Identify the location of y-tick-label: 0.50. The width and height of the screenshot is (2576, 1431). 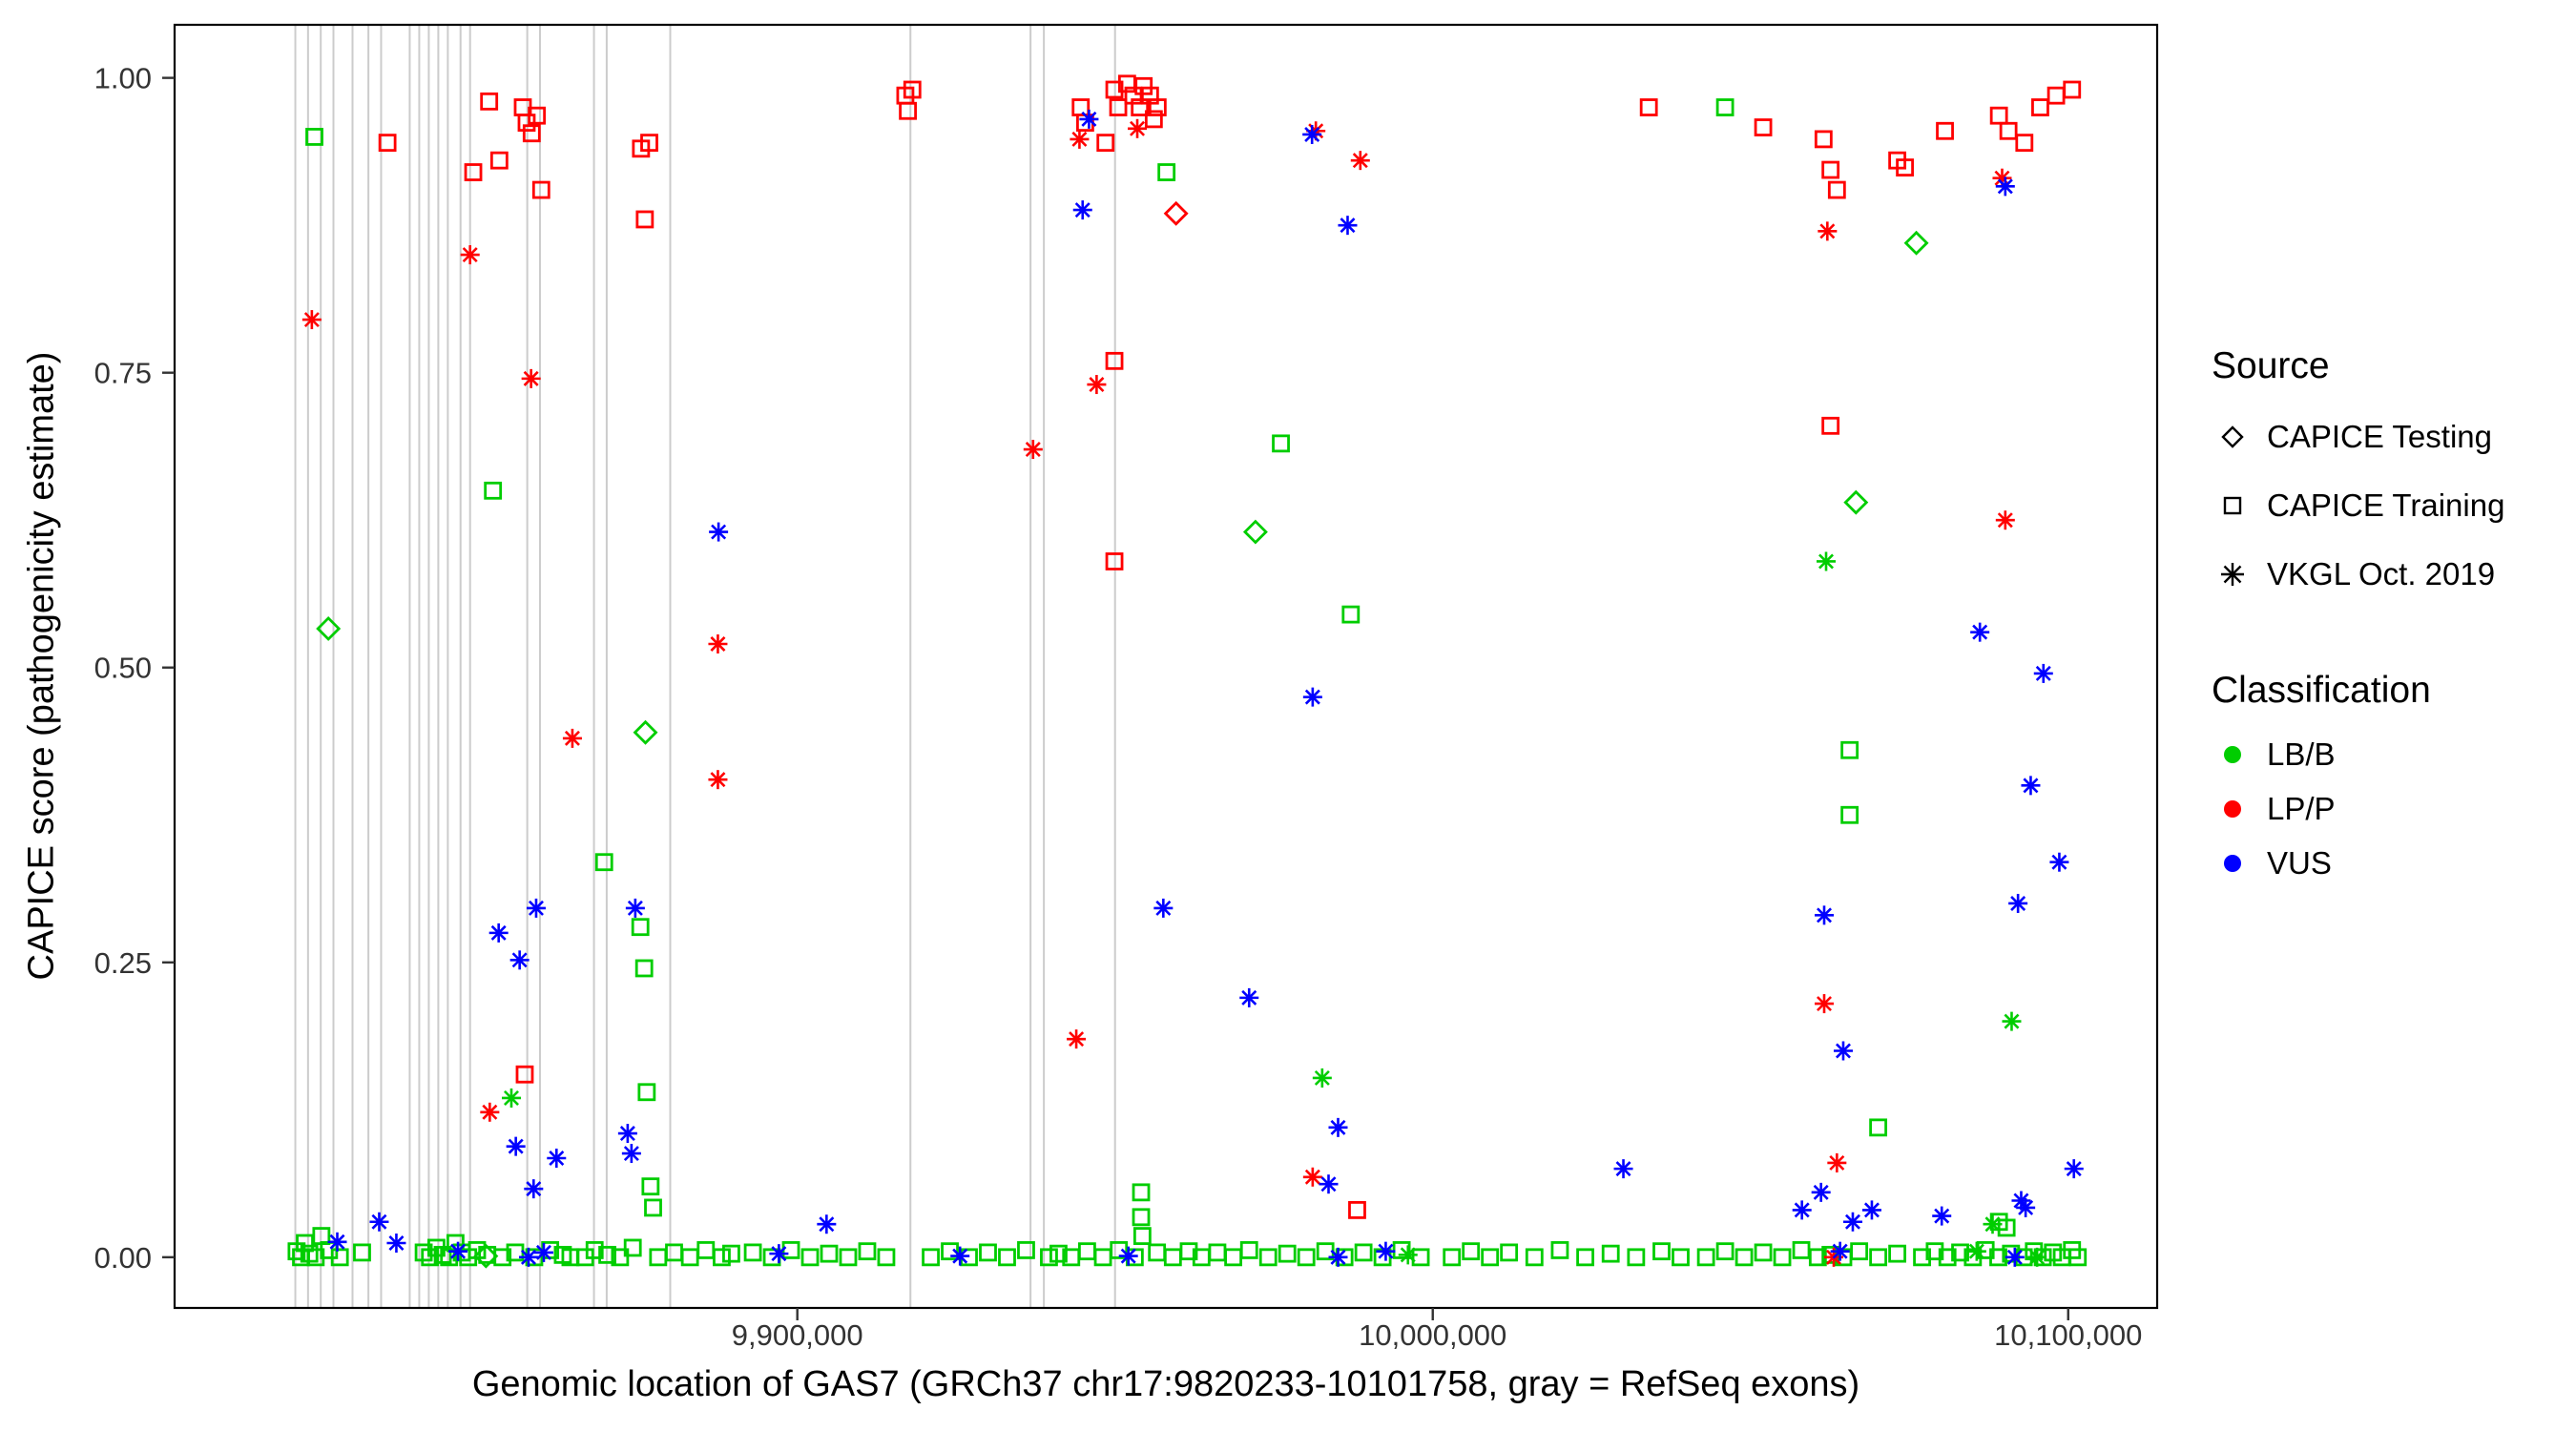
(123, 668).